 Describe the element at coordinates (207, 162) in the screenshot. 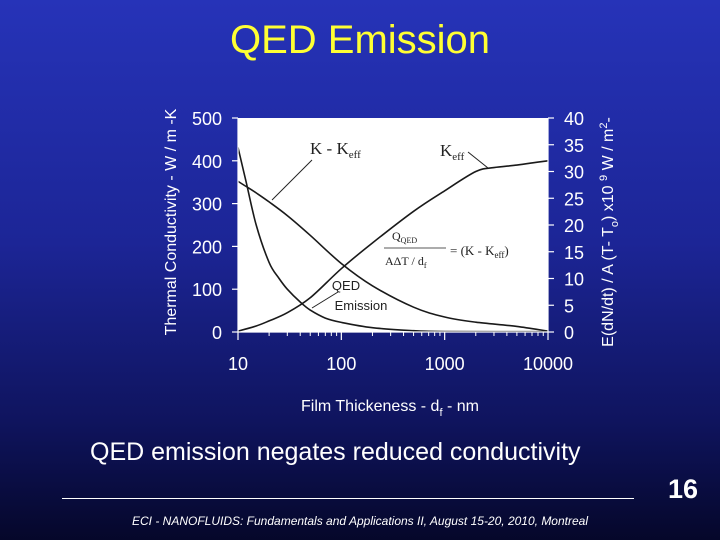

I see `y-left-tick-label: 400` at that location.